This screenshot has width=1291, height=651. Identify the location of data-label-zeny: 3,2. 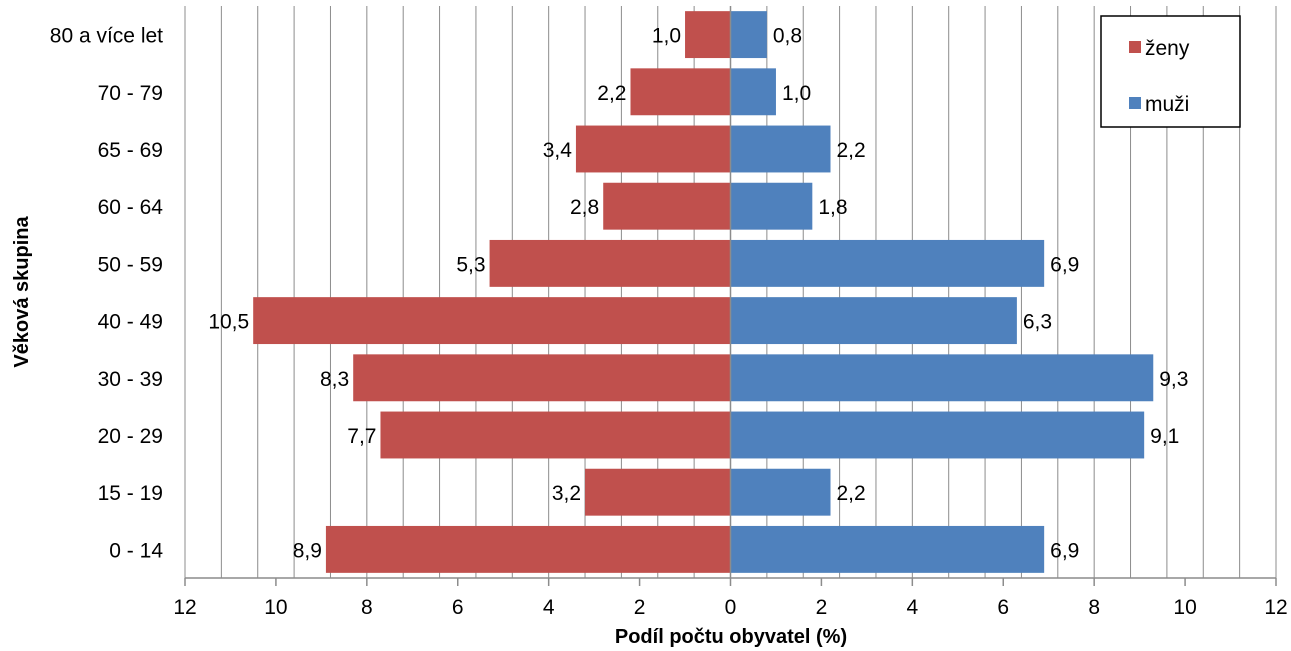
(566, 493).